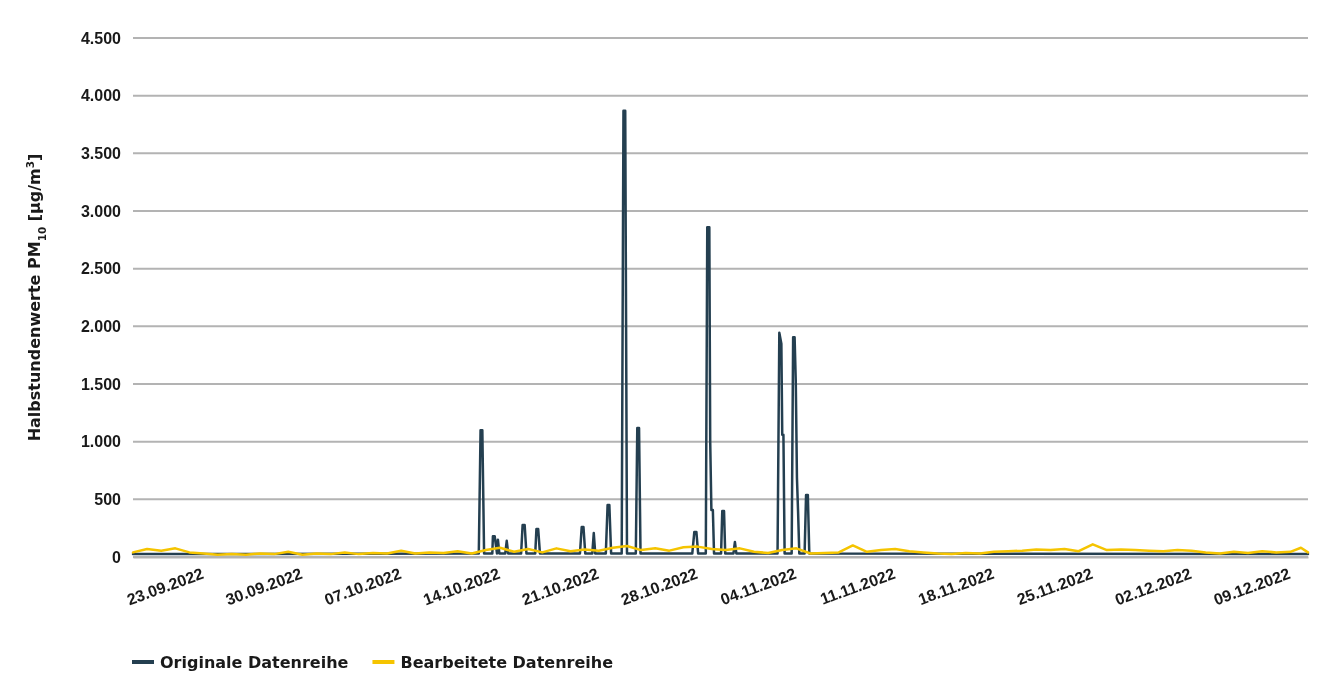 This screenshot has height=684, width=1326. What do you see at coordinates (101, 211) in the screenshot?
I see `y-tick-label: 3.000` at bounding box center [101, 211].